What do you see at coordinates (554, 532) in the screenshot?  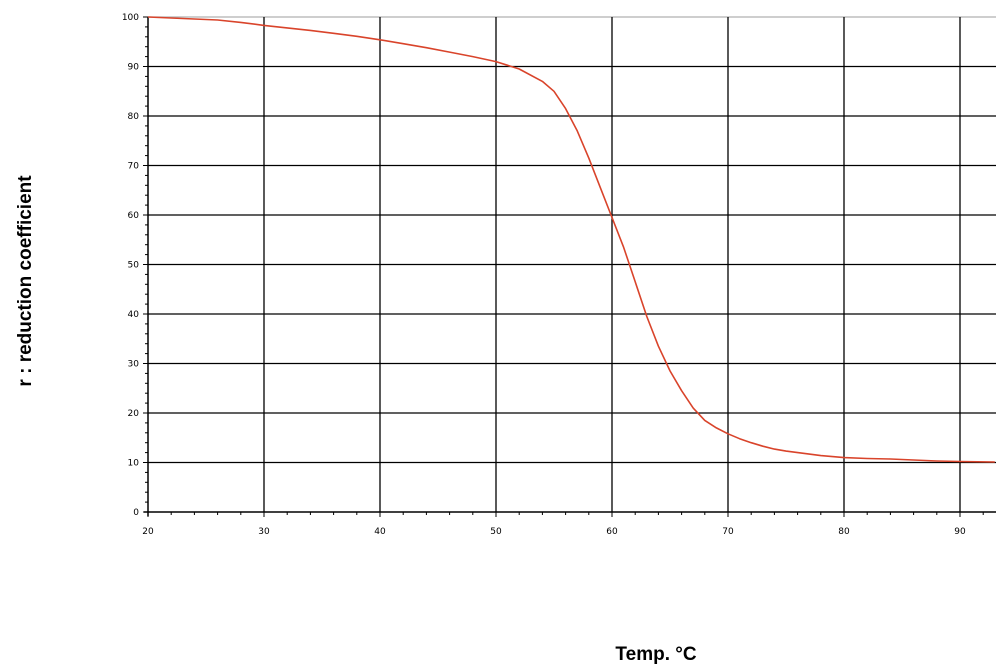 I see `x-tick-labels: 20 30 40 50 60 70 80 90` at bounding box center [554, 532].